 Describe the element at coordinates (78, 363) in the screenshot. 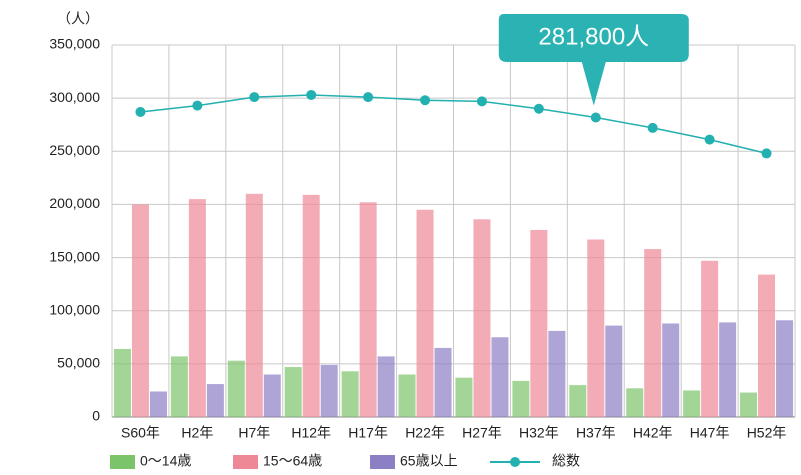

I see `y-tick-label: 50,000` at that location.